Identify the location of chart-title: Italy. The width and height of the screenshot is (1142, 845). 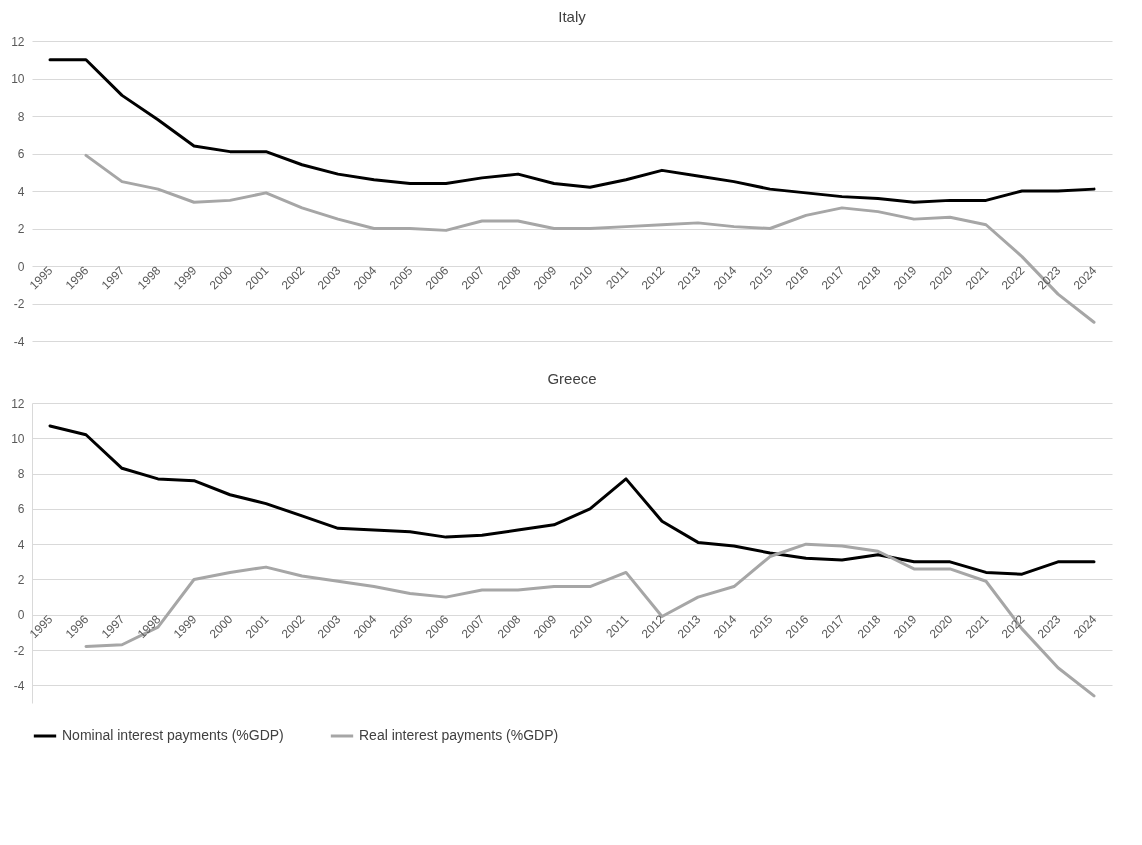
(572, 16).